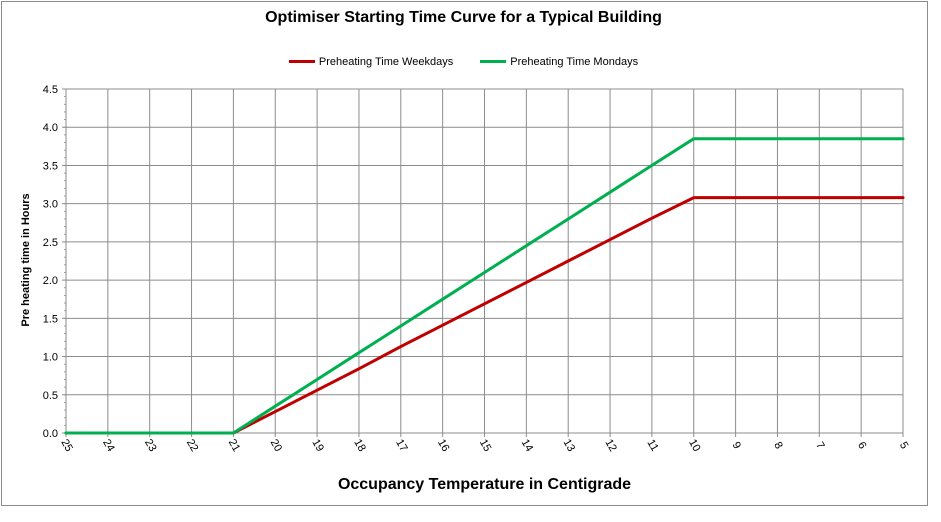  Describe the element at coordinates (359, 445) in the screenshot. I see `x-tick-label: 18` at that location.